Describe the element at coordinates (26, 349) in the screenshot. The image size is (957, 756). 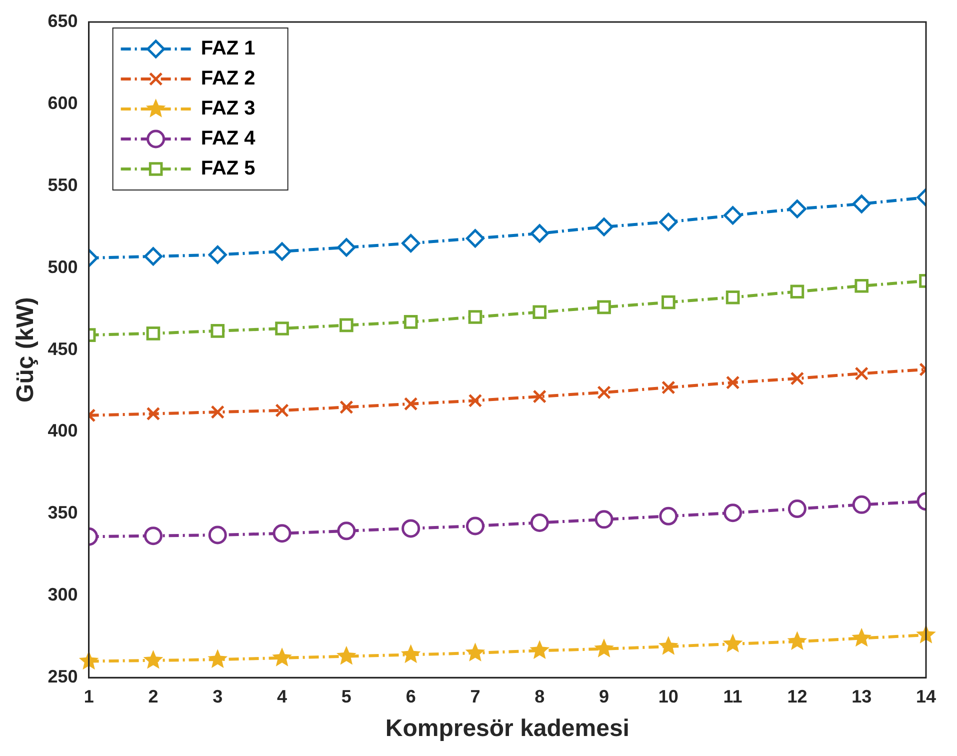
I see `y-axis-title: Güç (kW)` at that location.